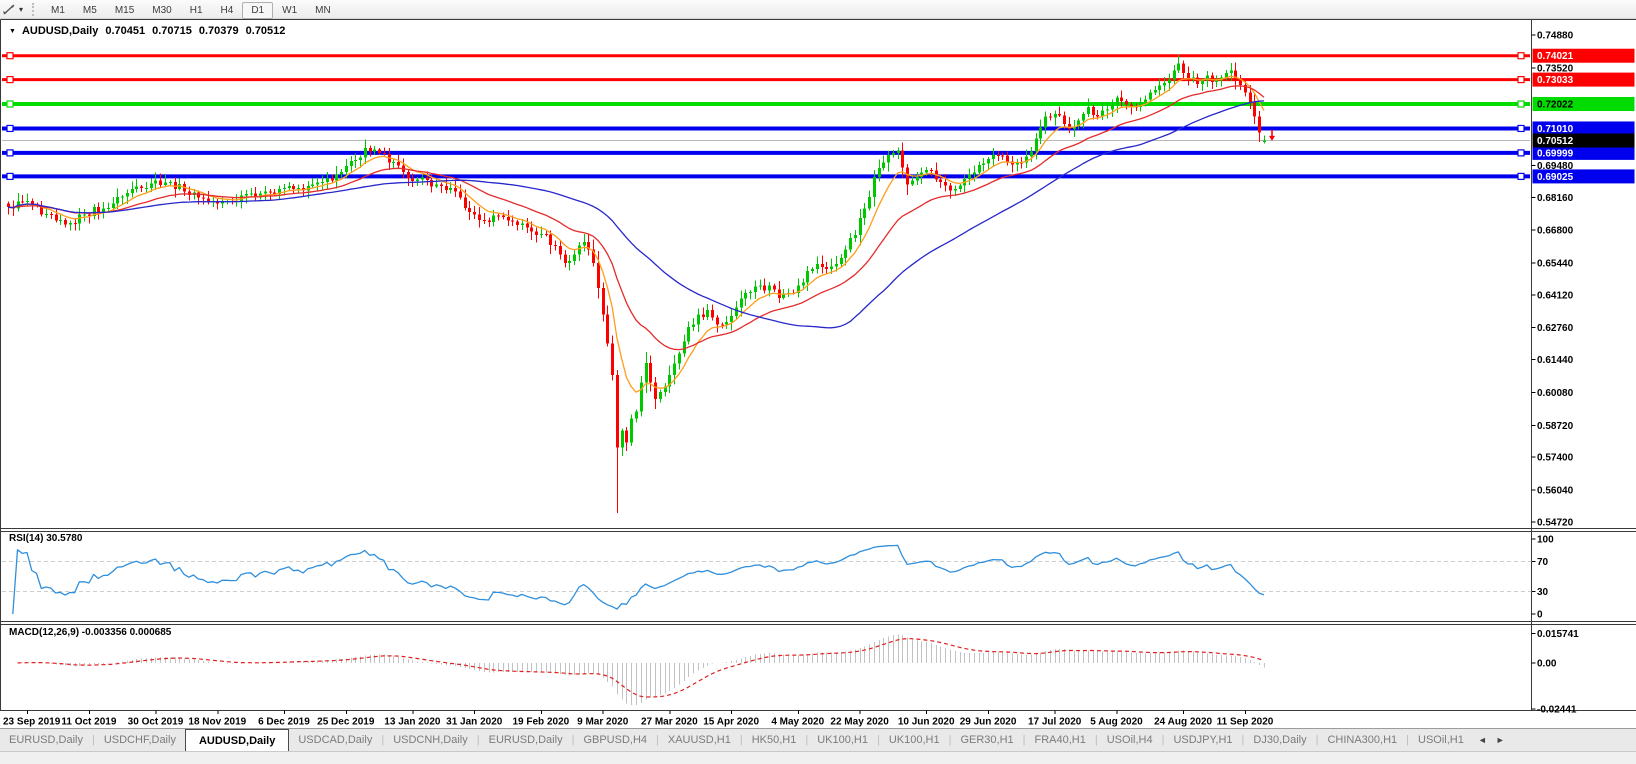  Describe the element at coordinates (12, 9) in the screenshot. I see `cursor-tool-button: ▾` at that location.